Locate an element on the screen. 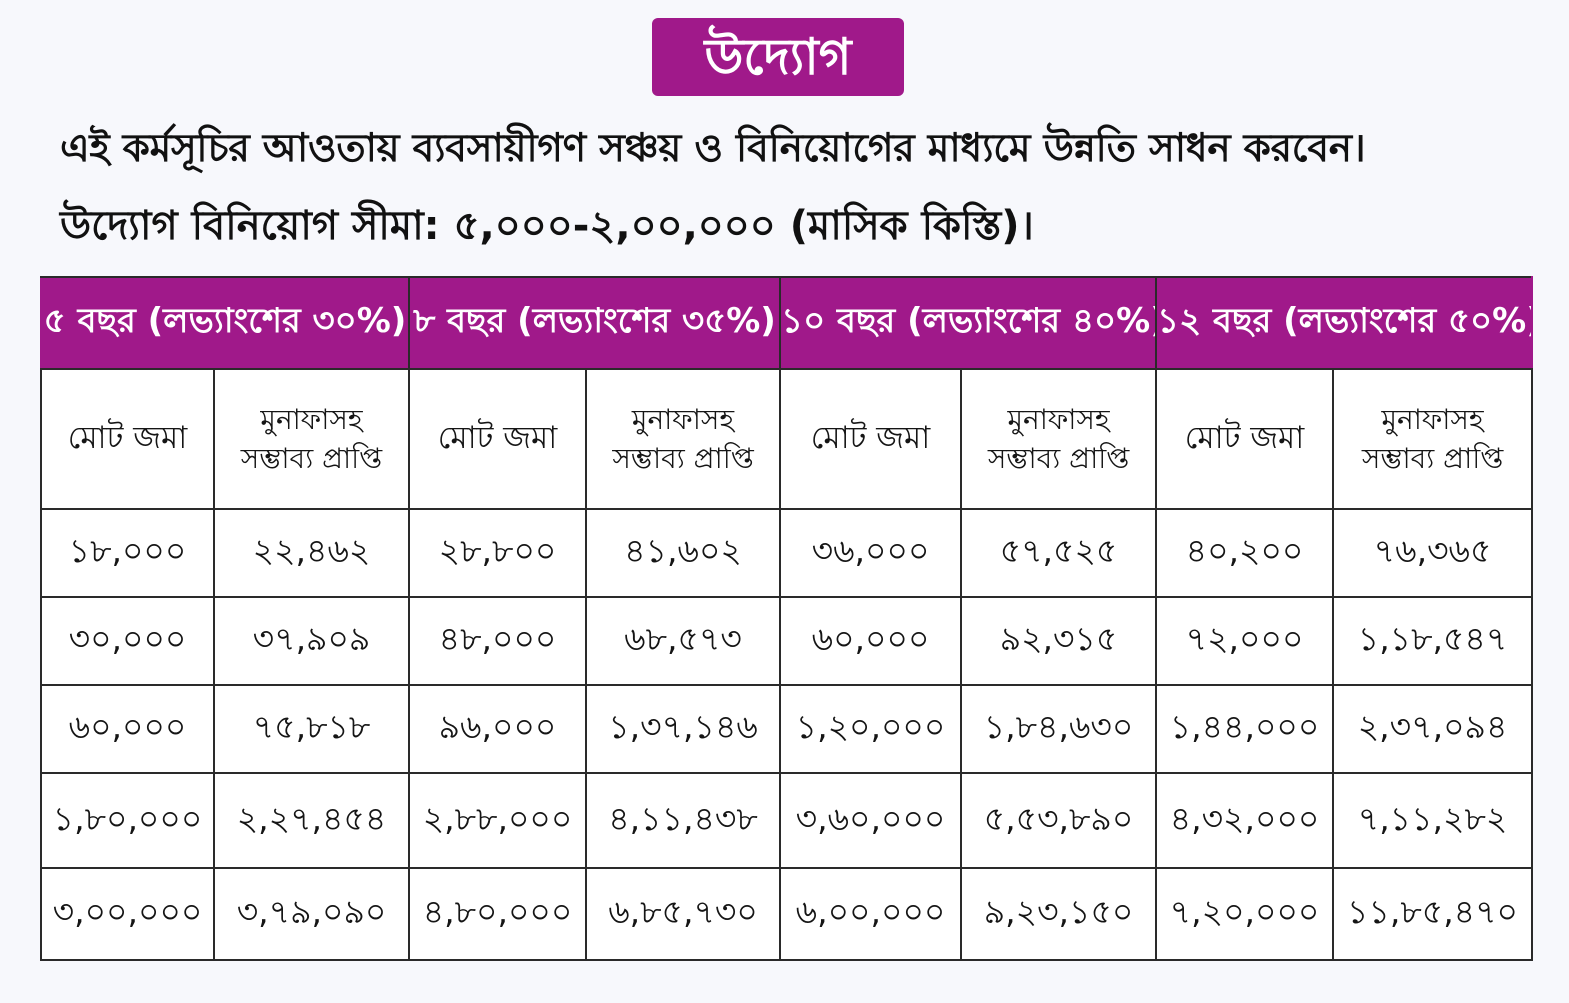 The width and height of the screenshot is (1569, 1003). plan-8-year-header: ৮ বছর (লভ্যাংশের ৩৫%) is located at coordinates (595, 323).